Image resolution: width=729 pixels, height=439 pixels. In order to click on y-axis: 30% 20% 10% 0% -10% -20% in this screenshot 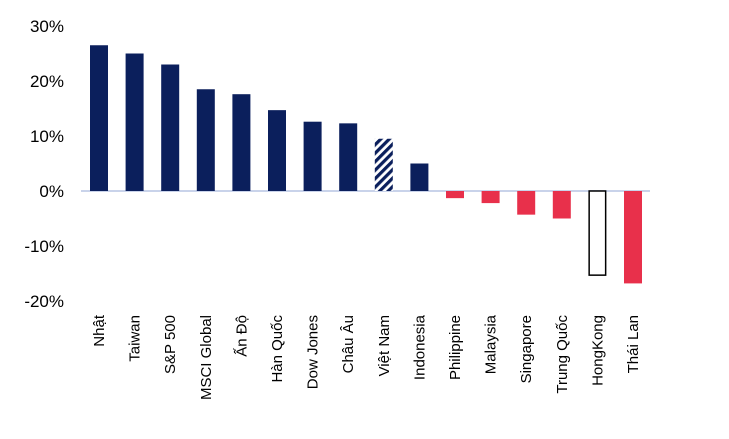, I will do `click(44, 164)`.